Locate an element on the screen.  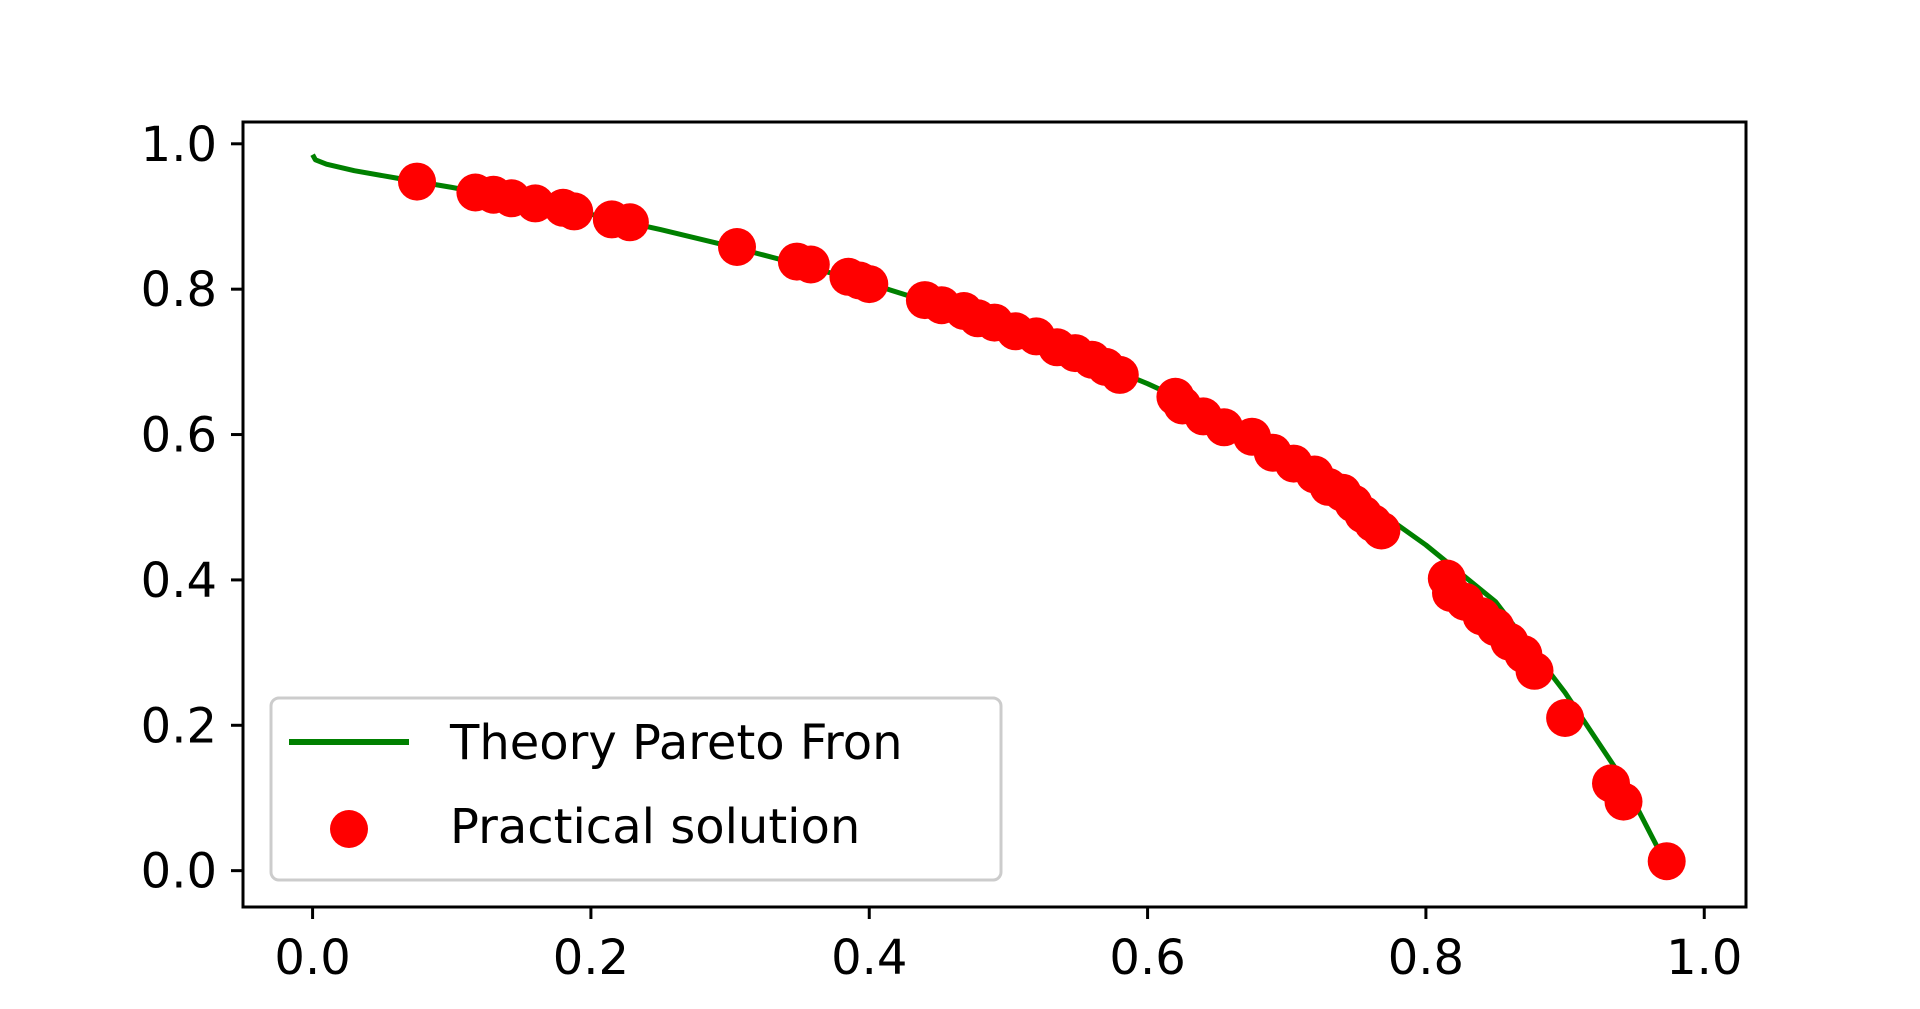
legend: Theory Pareto Fron Practical solution is located at coordinates (636, 789).